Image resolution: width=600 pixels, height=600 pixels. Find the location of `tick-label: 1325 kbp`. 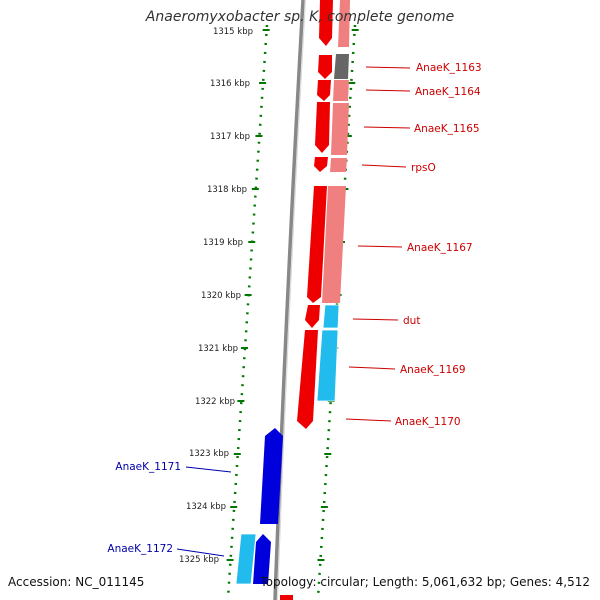

tick-label: 1325 kbp is located at coordinates (199, 560).